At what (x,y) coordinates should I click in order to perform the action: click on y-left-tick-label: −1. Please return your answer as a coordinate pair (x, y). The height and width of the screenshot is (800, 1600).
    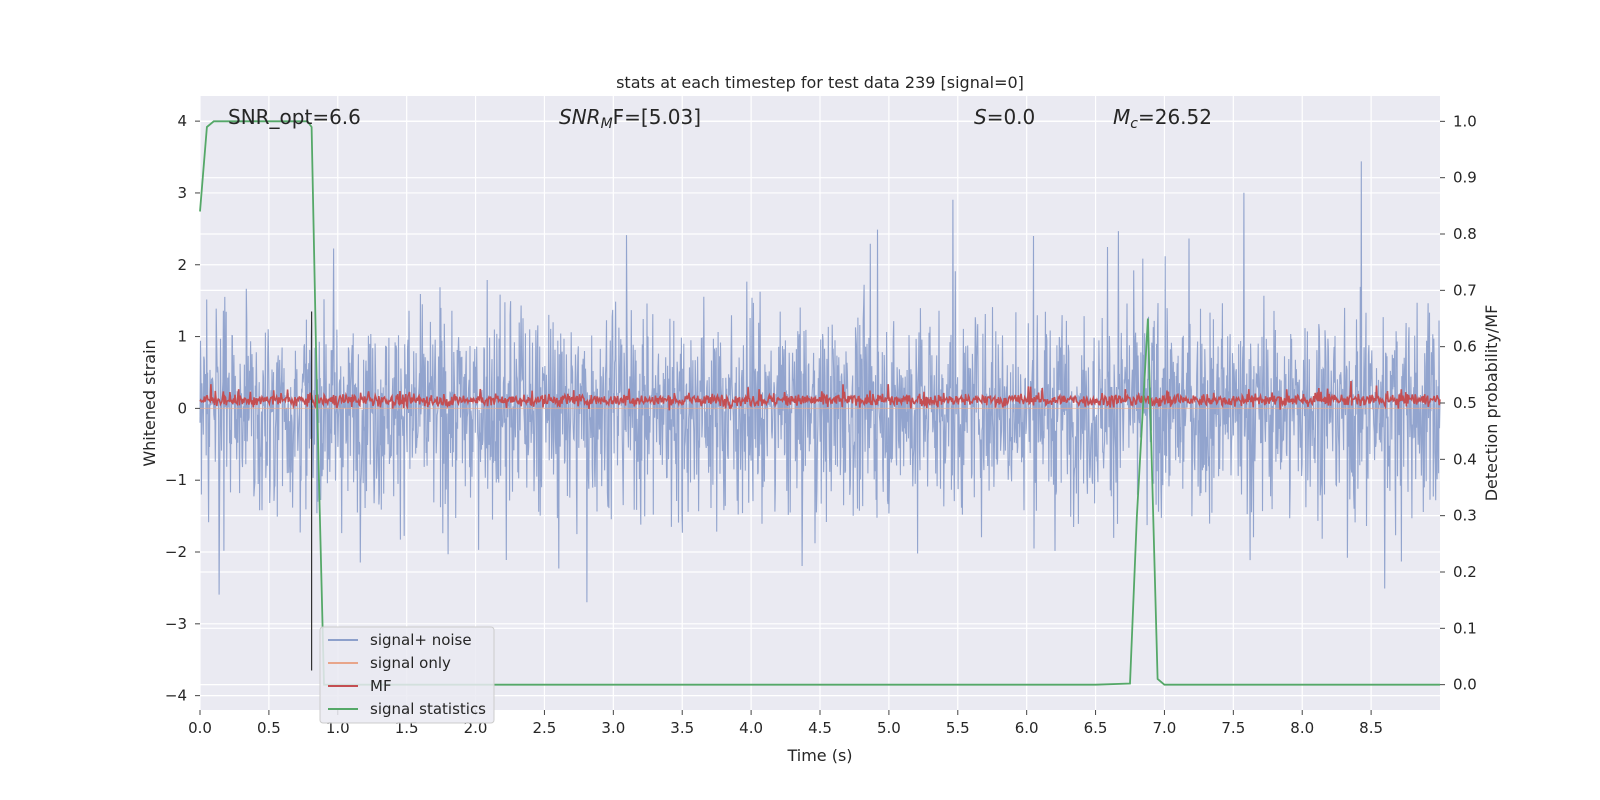
    Looking at the image, I should click on (176, 480).